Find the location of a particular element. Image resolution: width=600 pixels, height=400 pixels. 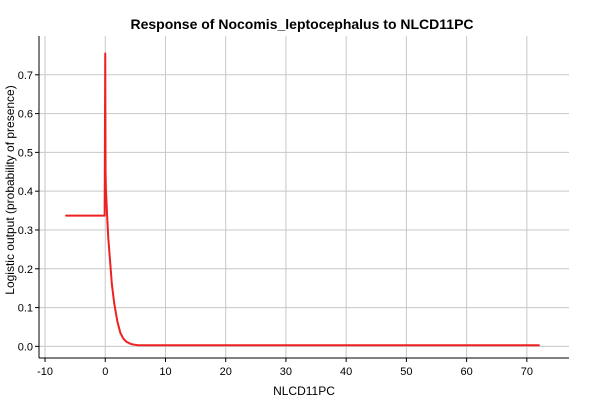

x-axis-label: NLCD11PC is located at coordinates (304, 391).